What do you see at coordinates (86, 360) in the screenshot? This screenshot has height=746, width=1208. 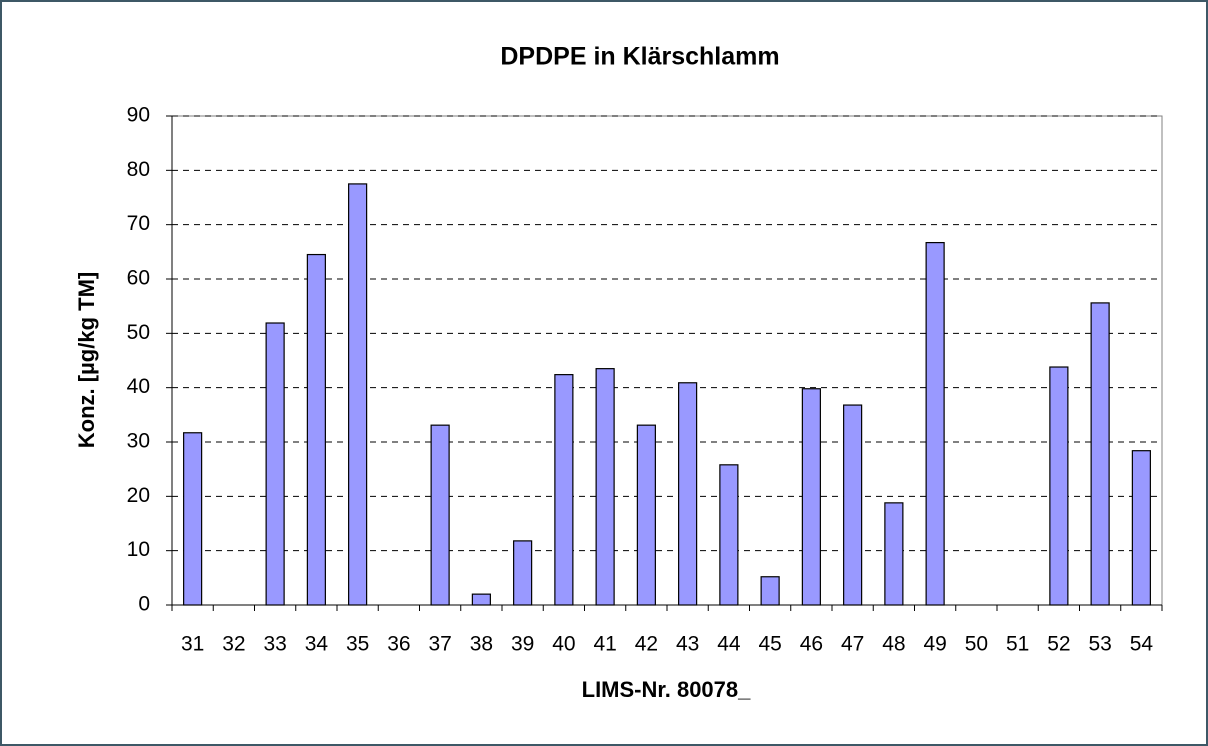 I see `y-axis-label: Konz. [µg/kg TM]` at bounding box center [86, 360].